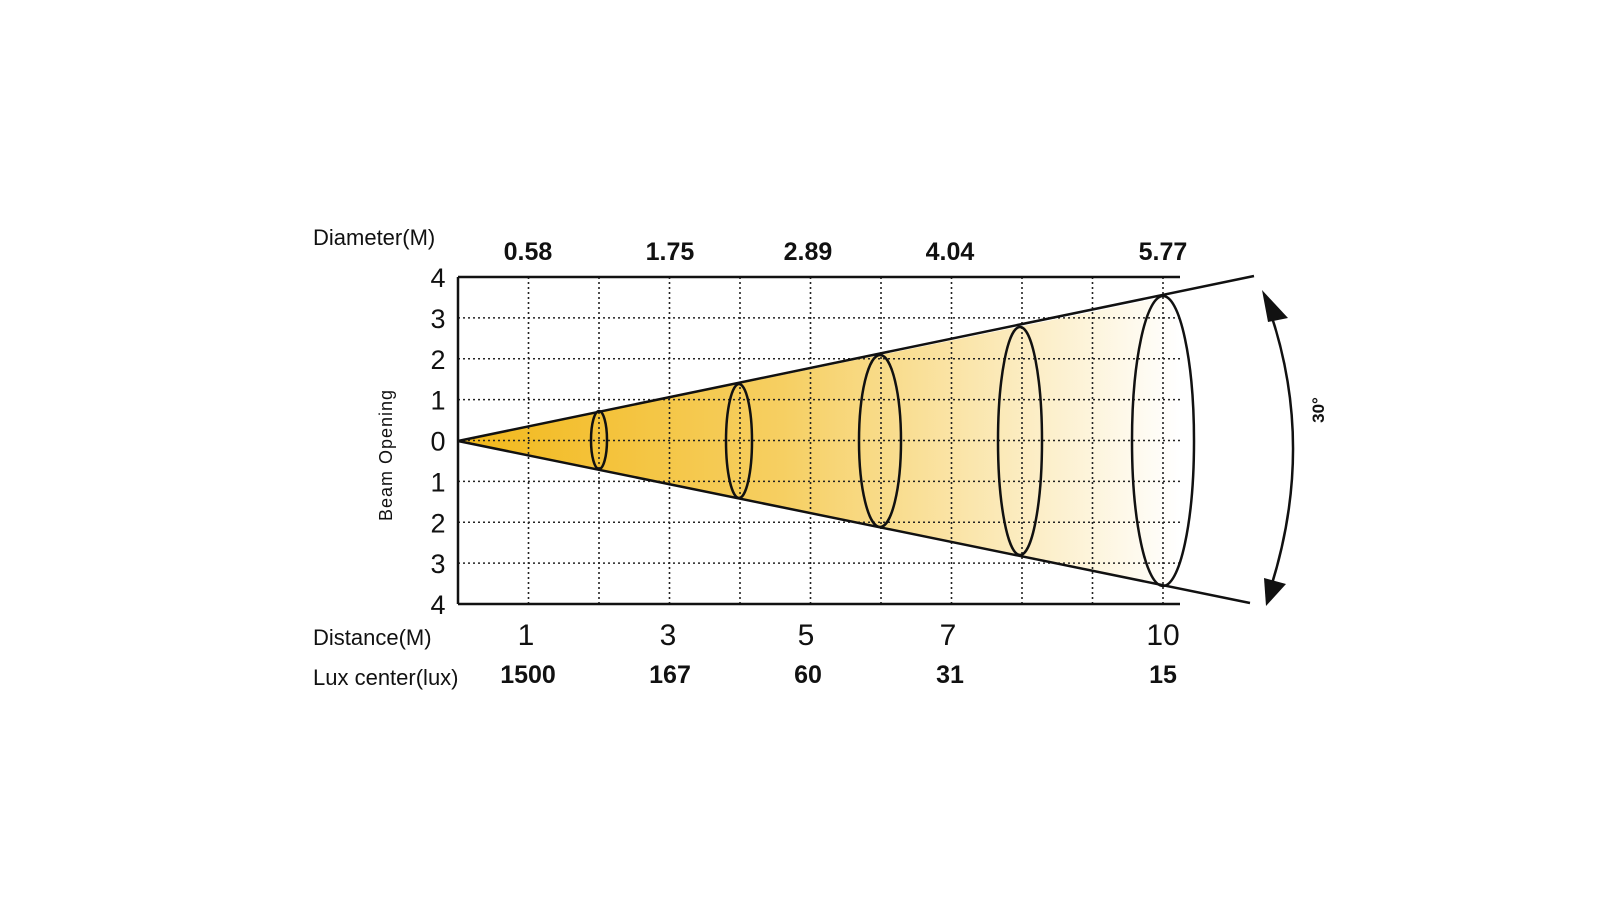  I want to click on distance-value: 5, so click(806, 635).